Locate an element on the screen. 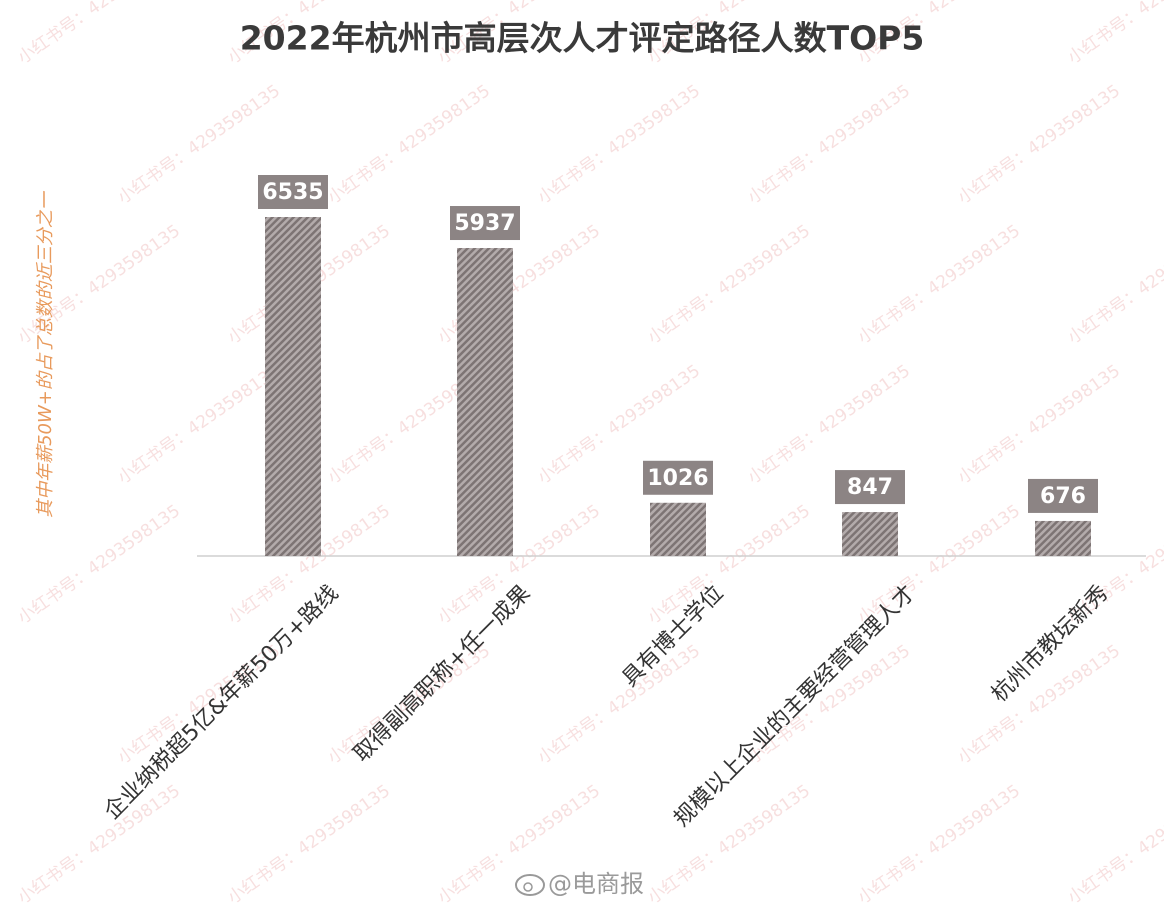 This screenshot has width=1164, height=915. source-logo is located at coordinates (530, 885).